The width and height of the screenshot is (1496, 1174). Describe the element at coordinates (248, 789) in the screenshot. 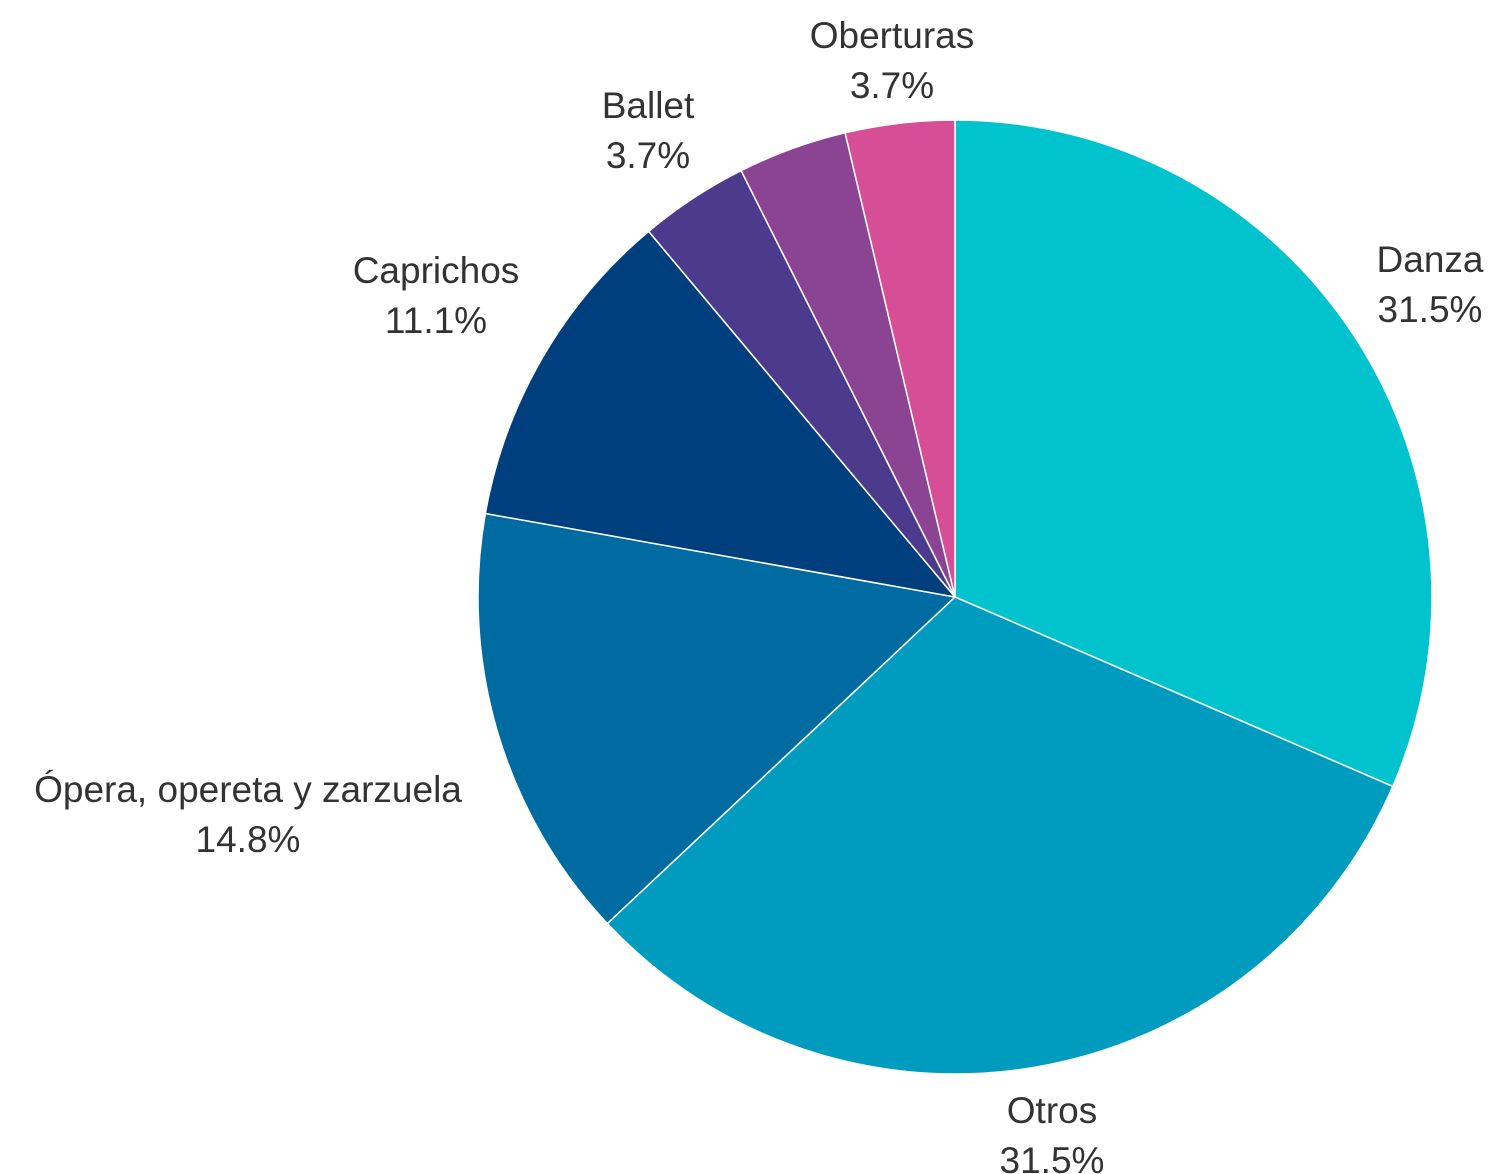

I see `slice-label-opera-opereta-y-zarzuela: Ópera, opereta y zarzuela` at that location.